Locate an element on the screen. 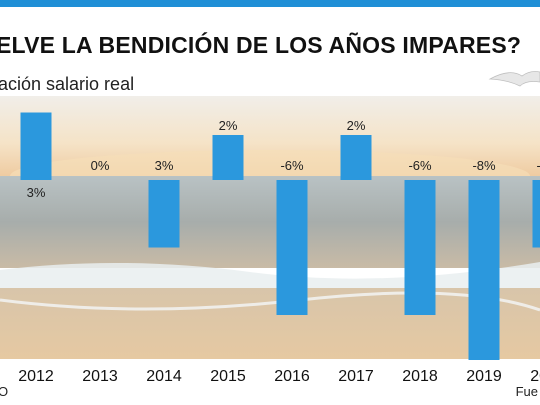 The width and height of the screenshot is (540, 405). credit-text: O is located at coordinates (4, 391).